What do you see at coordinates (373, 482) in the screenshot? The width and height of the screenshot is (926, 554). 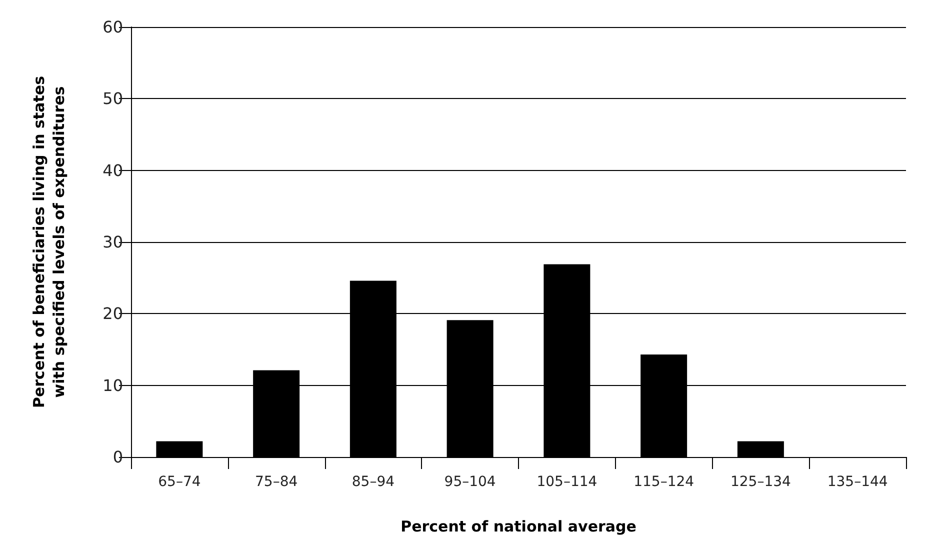 I see `x-tick-label: 85–94` at bounding box center [373, 482].